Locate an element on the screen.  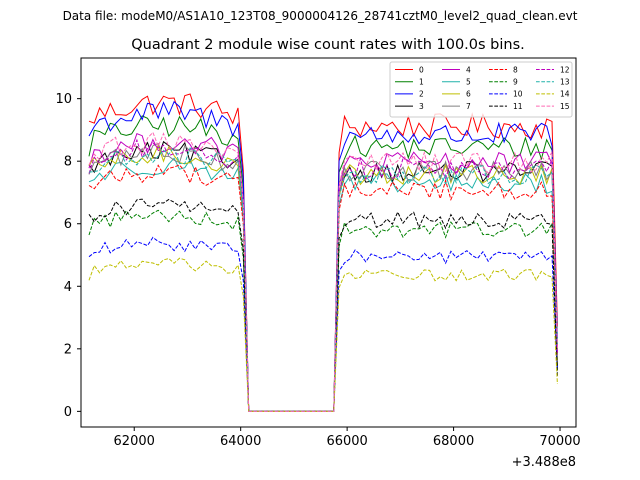
legend-label-10: 10 is located at coordinates (518, 94).